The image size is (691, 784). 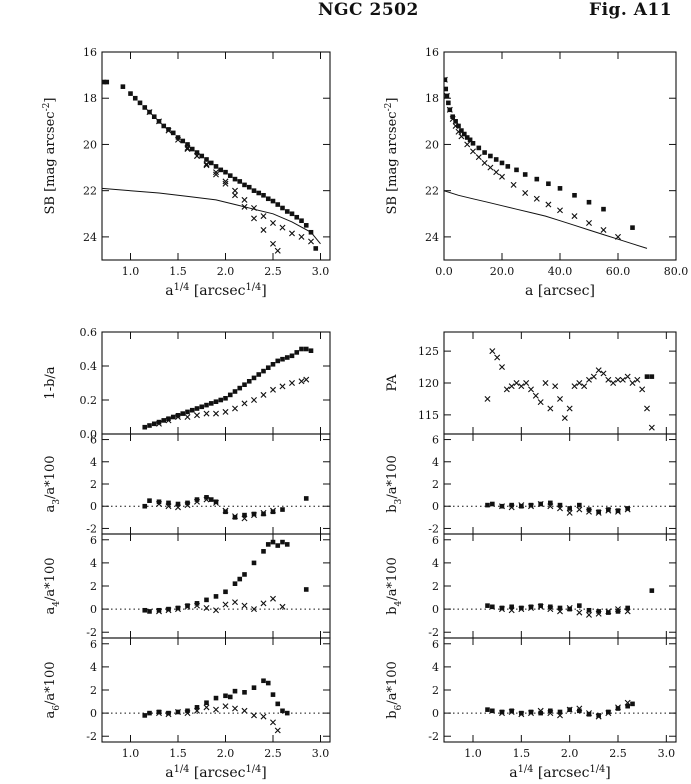 What do you see at coordinates (560, 484) in the screenshot?
I see `plot-frame` at bounding box center [560, 484].